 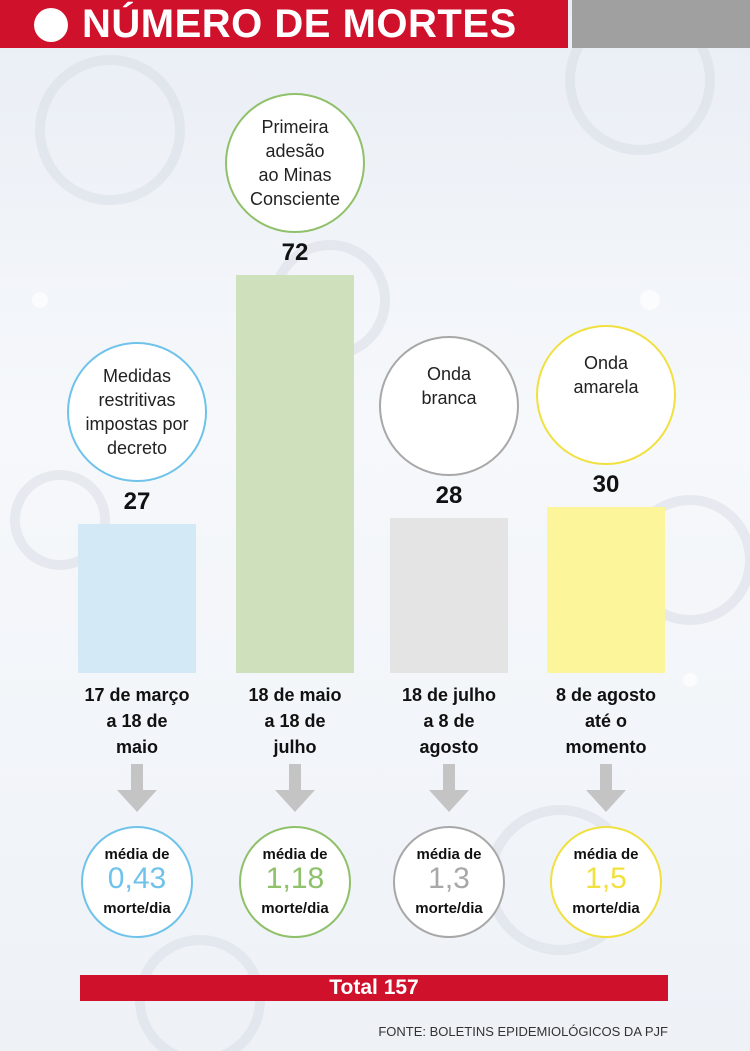 What do you see at coordinates (449, 495) in the screenshot?
I see `bar-value-label: 28` at bounding box center [449, 495].